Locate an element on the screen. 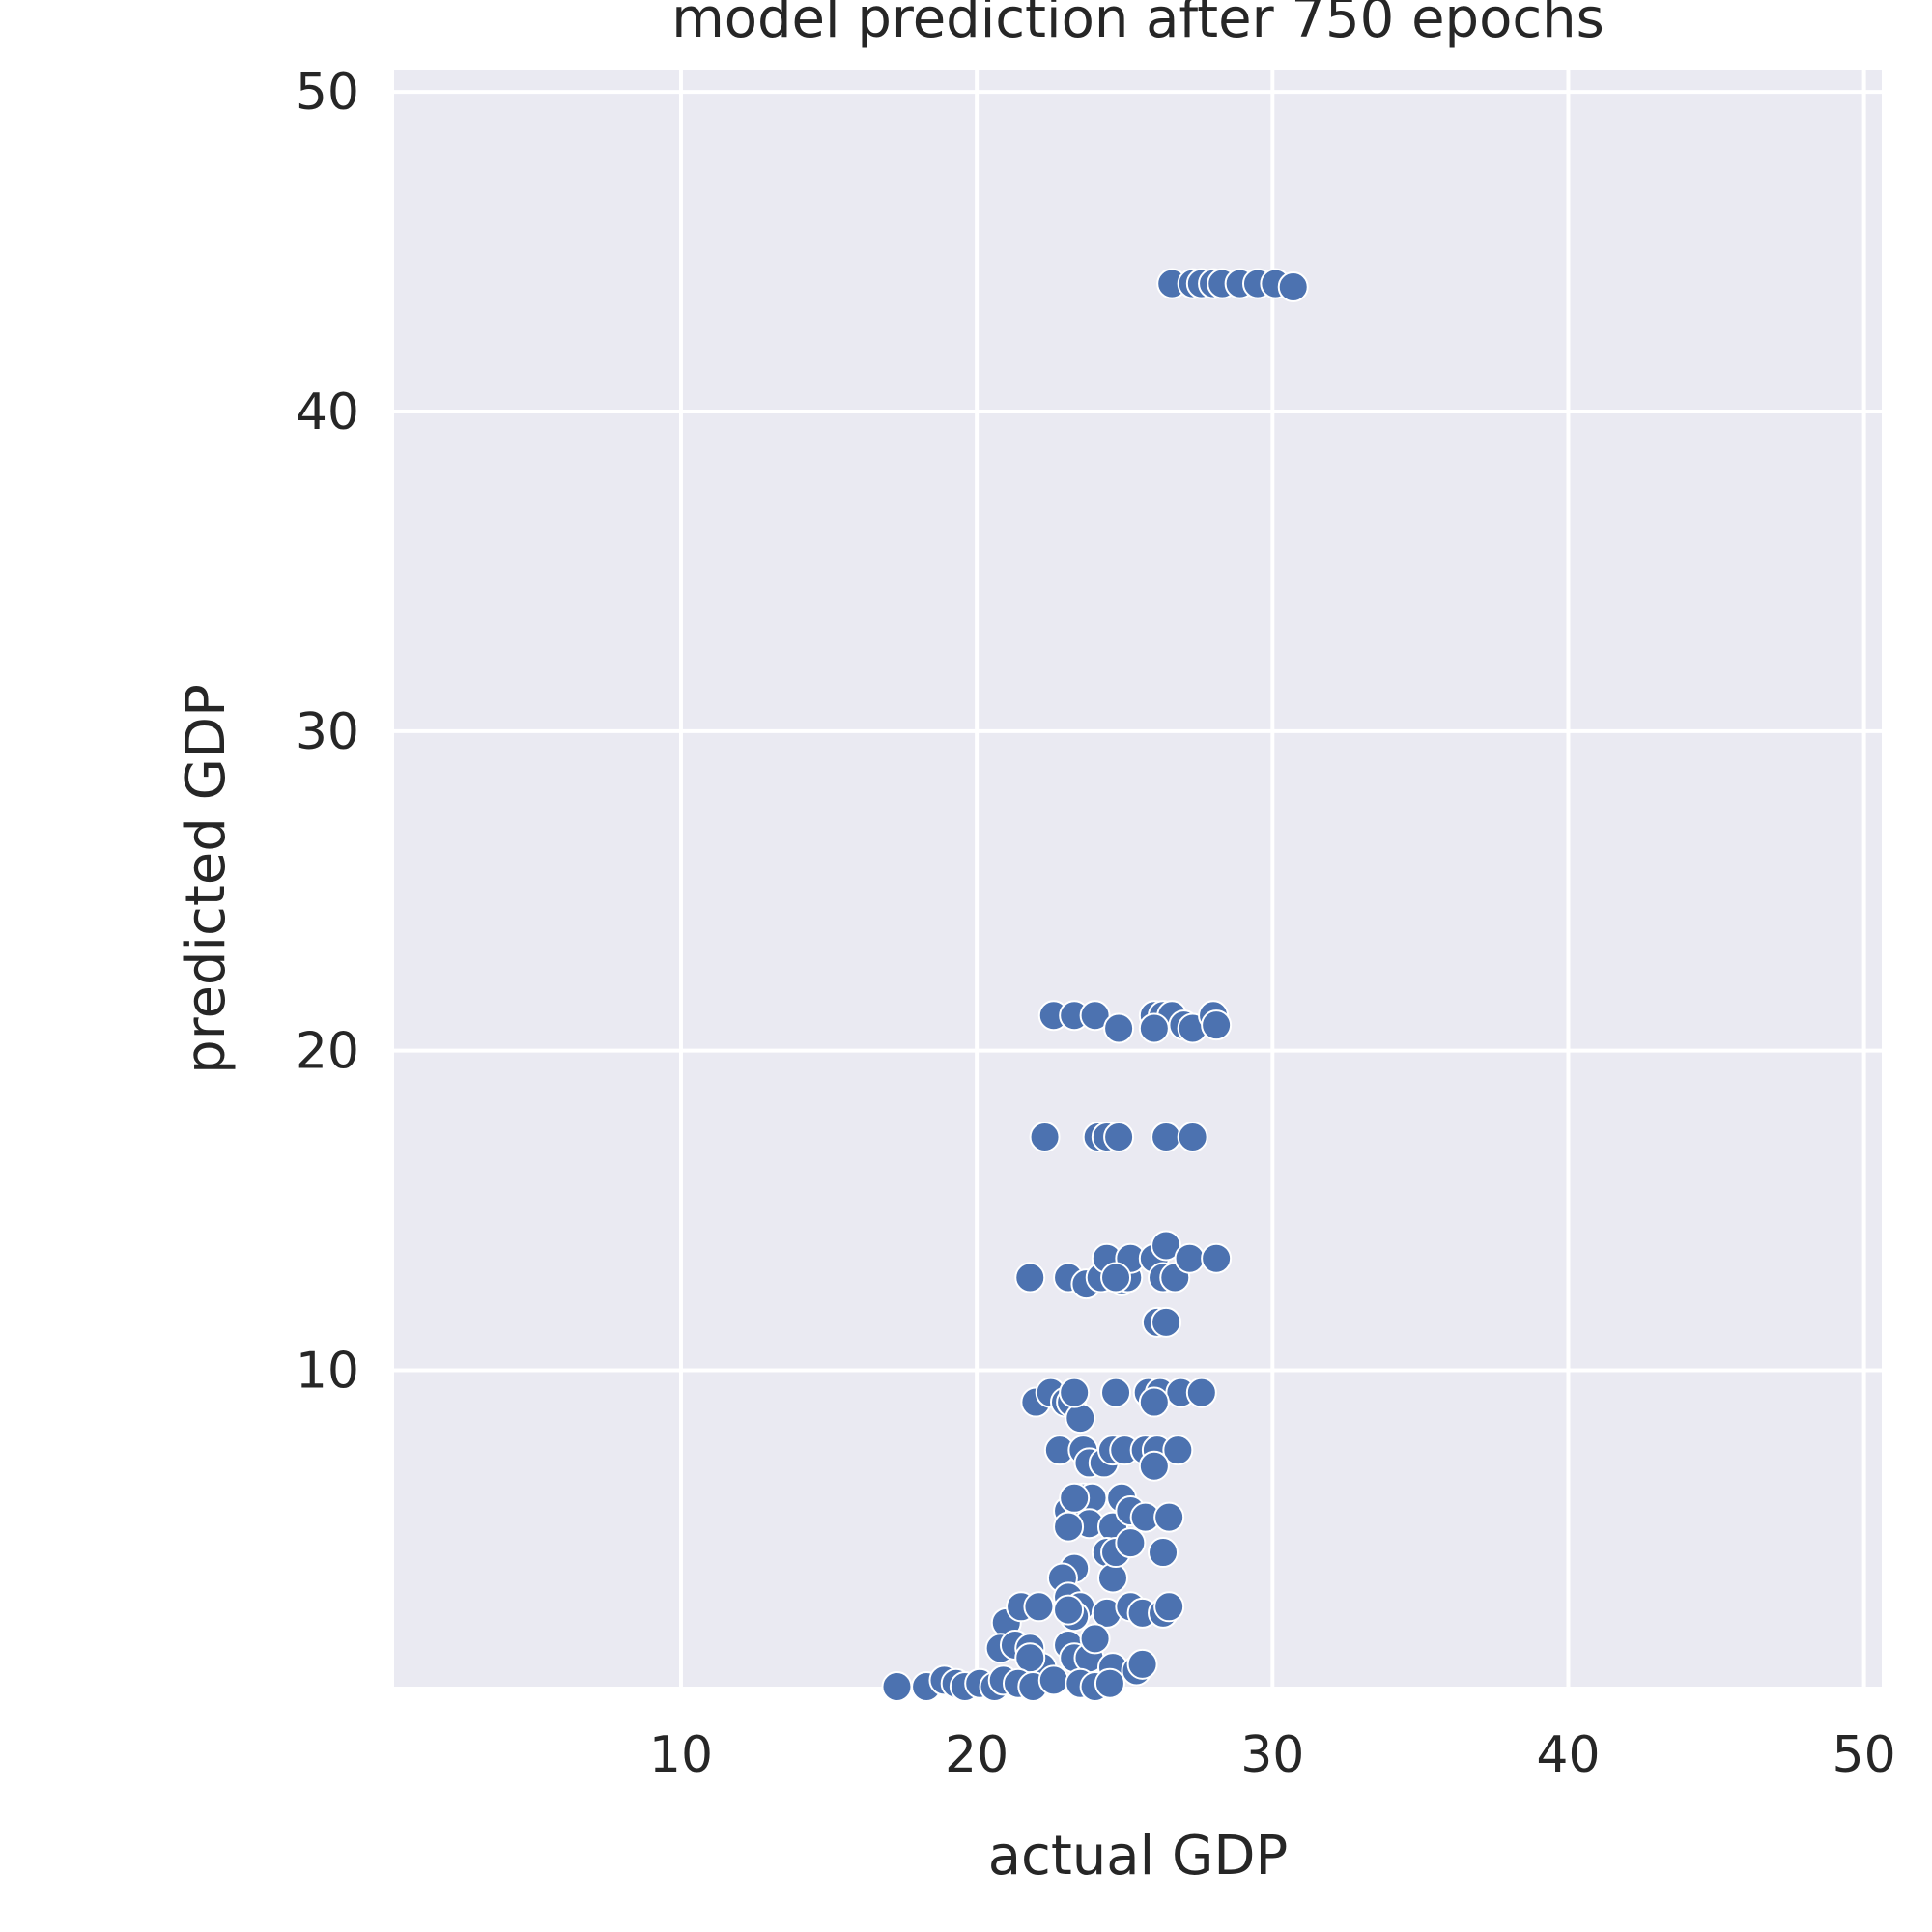 This screenshot has width=1932, height=1932. y-tick-label: 20 is located at coordinates (327, 1052).